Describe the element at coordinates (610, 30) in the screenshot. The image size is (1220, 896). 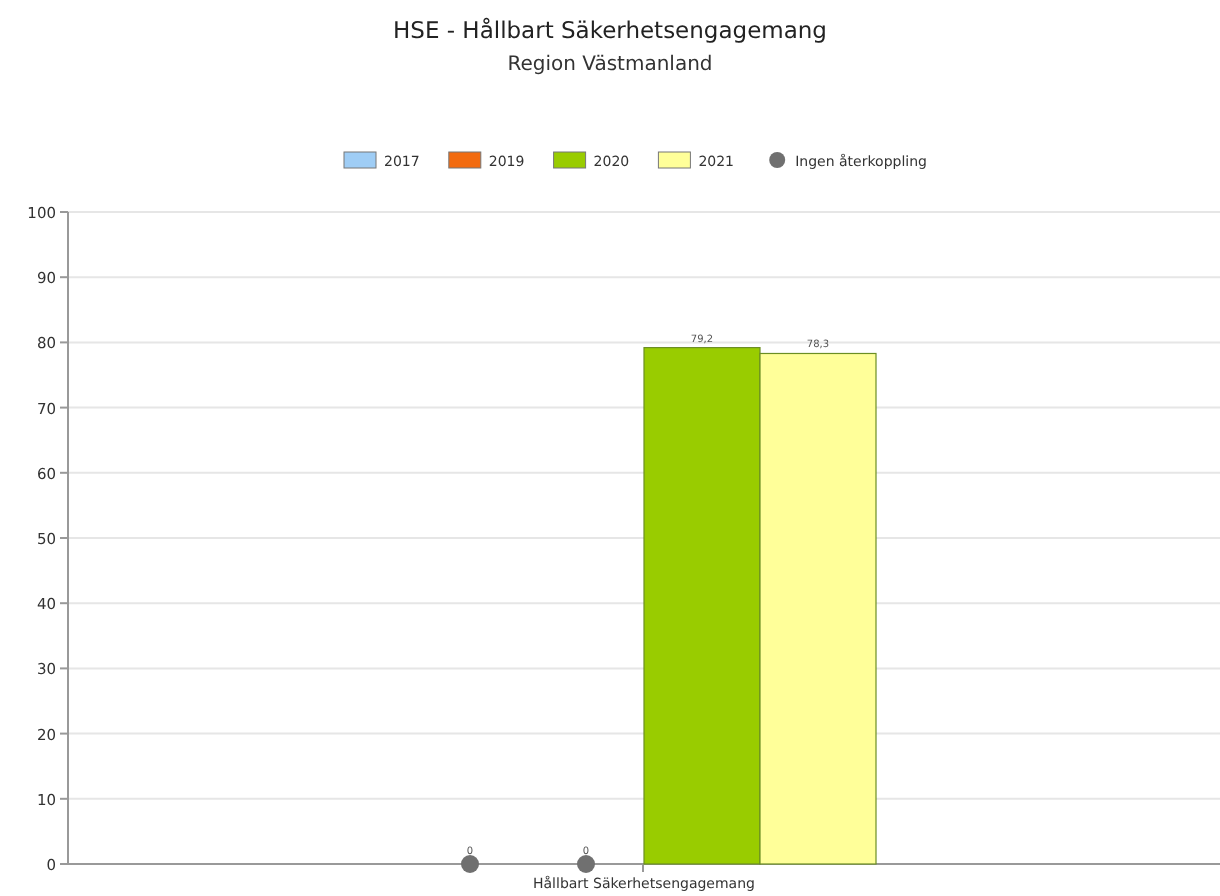
I see `chart-title: HSE - Hållbart Säkerhetsengagemang` at that location.